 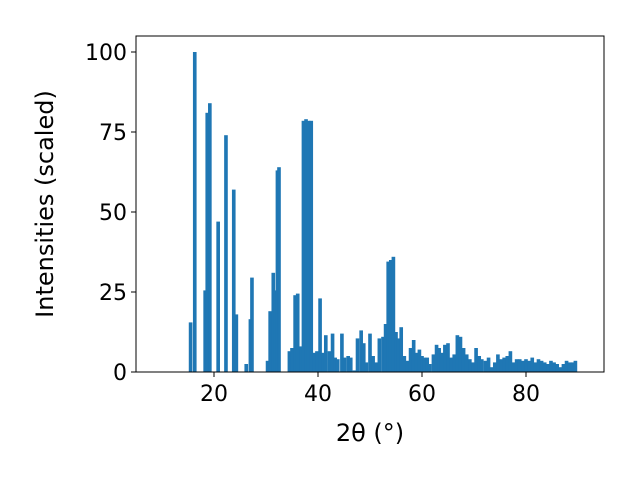 I want to click on x-axis-ticks: 20 40 60 80, so click(x=370, y=389).